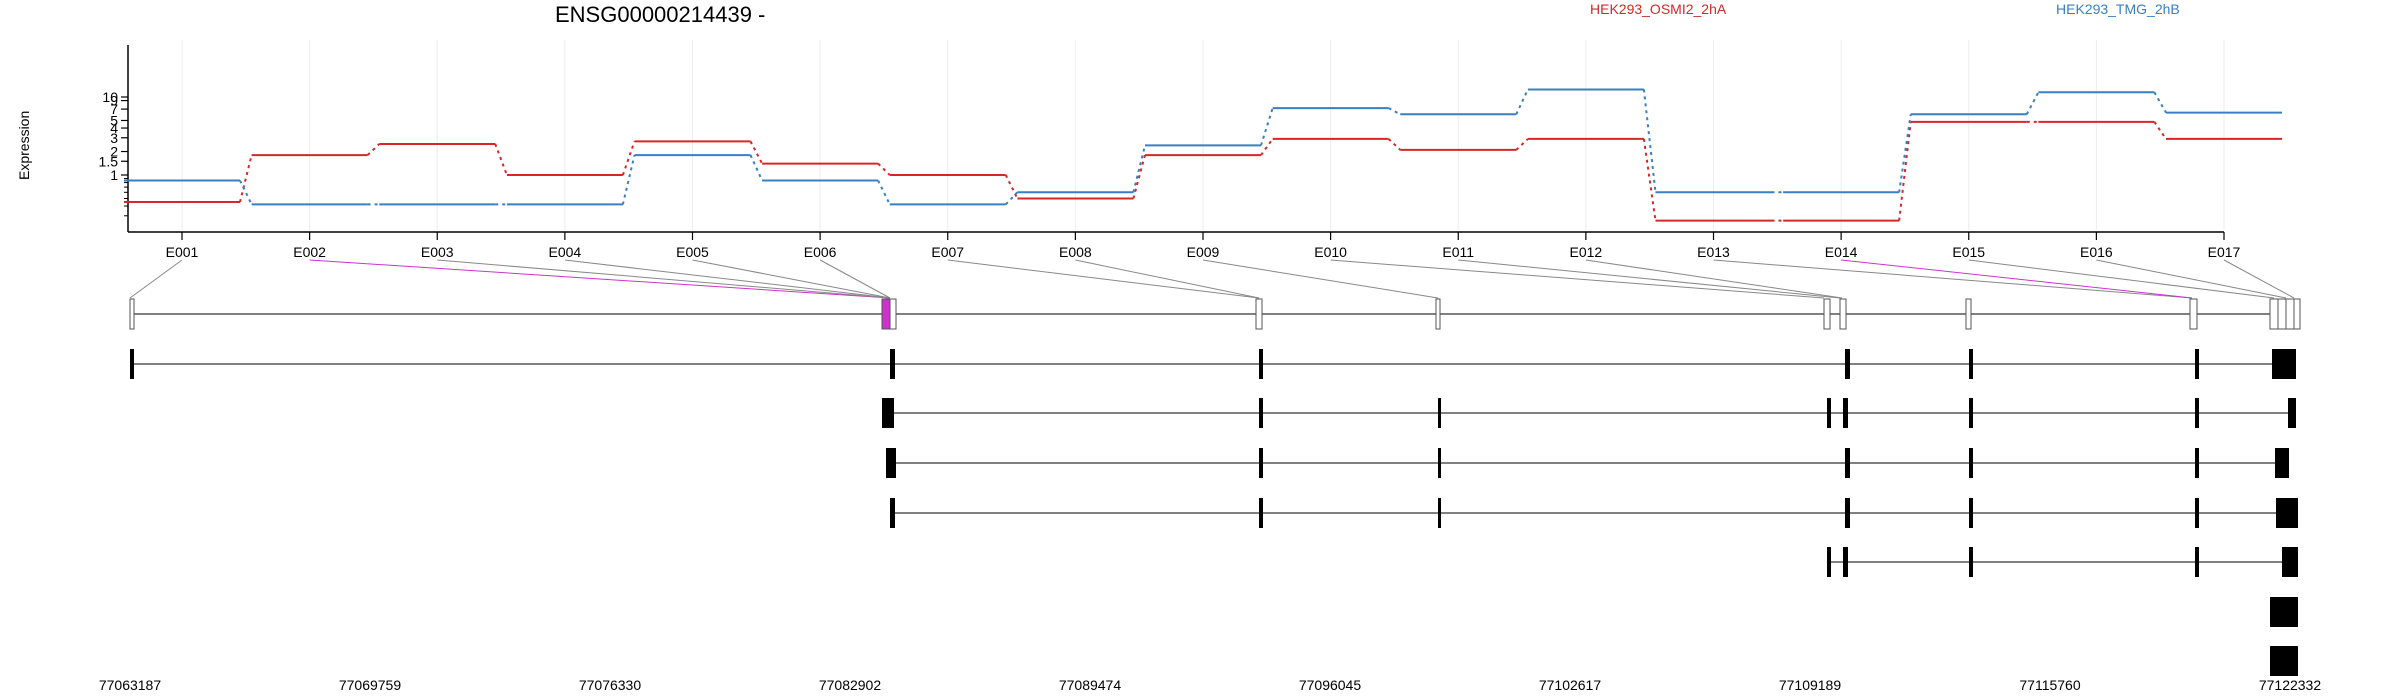 The image size is (2400, 700). Describe the element at coordinates (156, 279) in the screenshot. I see `bin-connector-e001` at that location.